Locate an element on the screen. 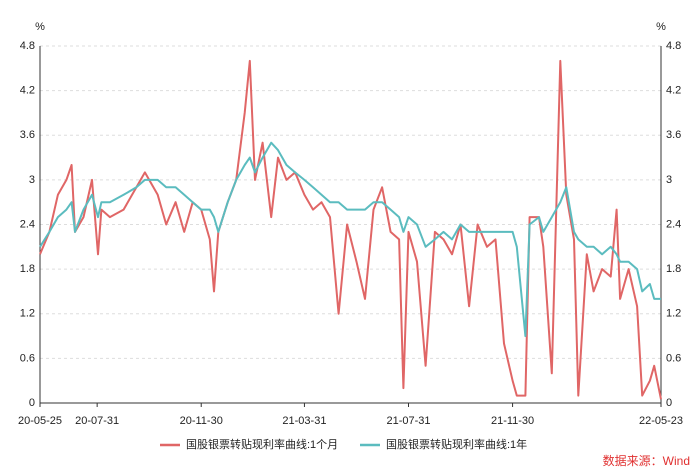 This screenshot has height=471, width=700. y-tick-label: 4.8 is located at coordinates (27, 46).